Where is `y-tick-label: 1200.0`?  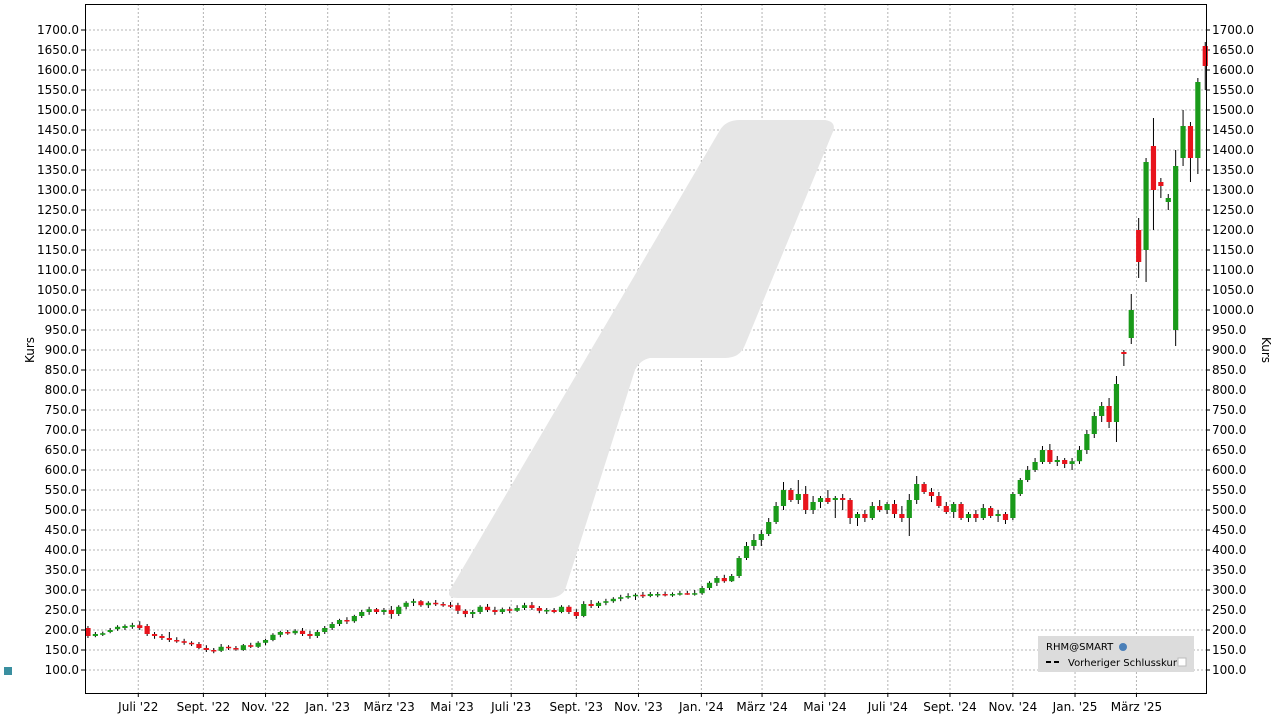
y-tick-label: 1200.0 is located at coordinates (58, 230).